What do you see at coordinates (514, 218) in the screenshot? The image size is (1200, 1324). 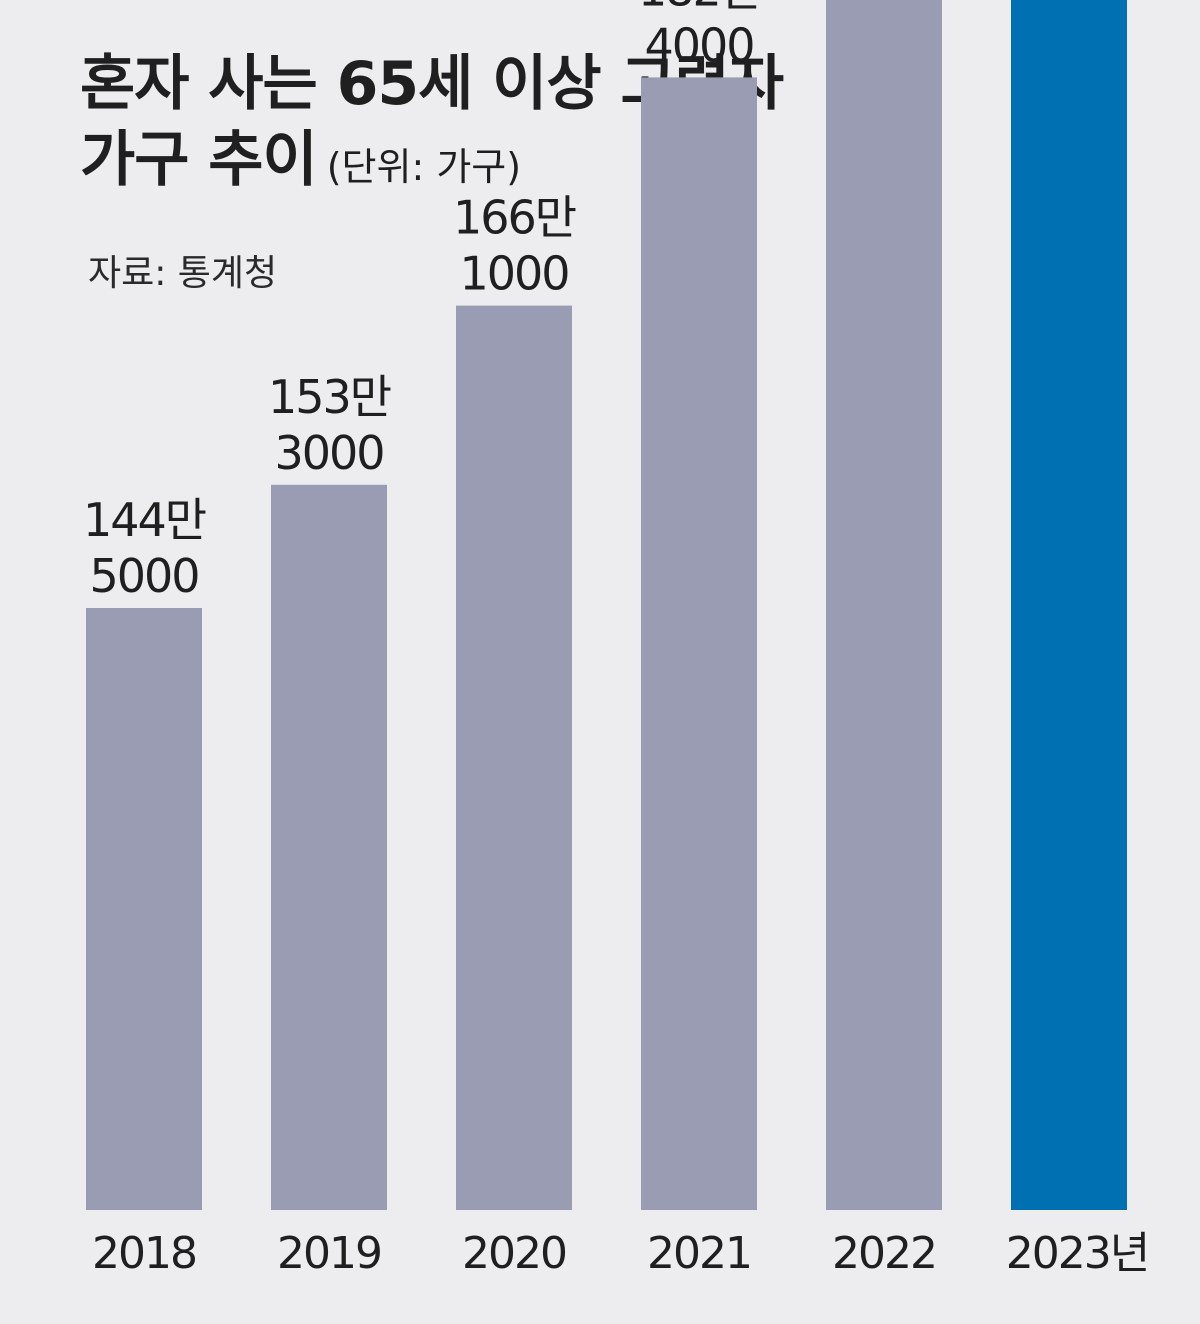 I see `data-label-2020-line1: 166만` at bounding box center [514, 218].